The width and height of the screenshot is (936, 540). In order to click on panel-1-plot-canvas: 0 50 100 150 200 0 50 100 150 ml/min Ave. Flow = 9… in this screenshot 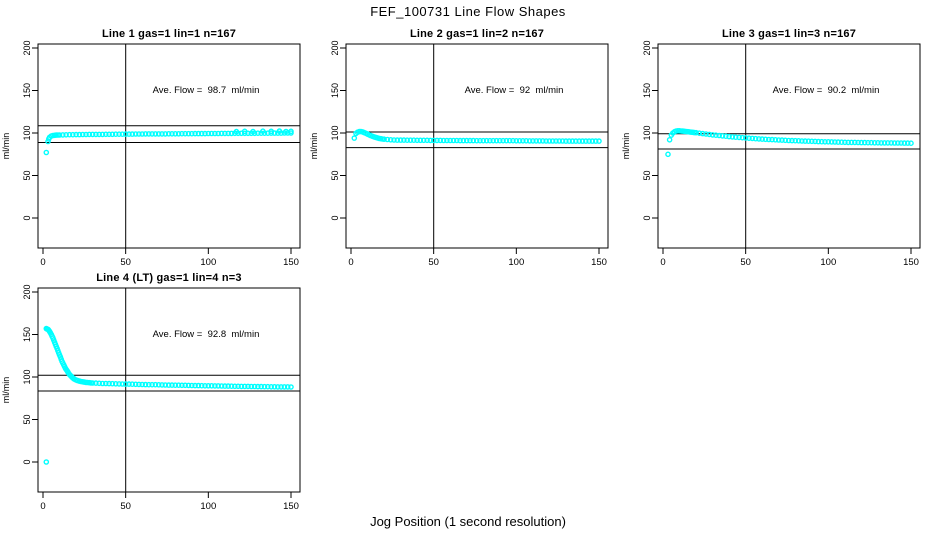, I will do `click(151, 153)`.